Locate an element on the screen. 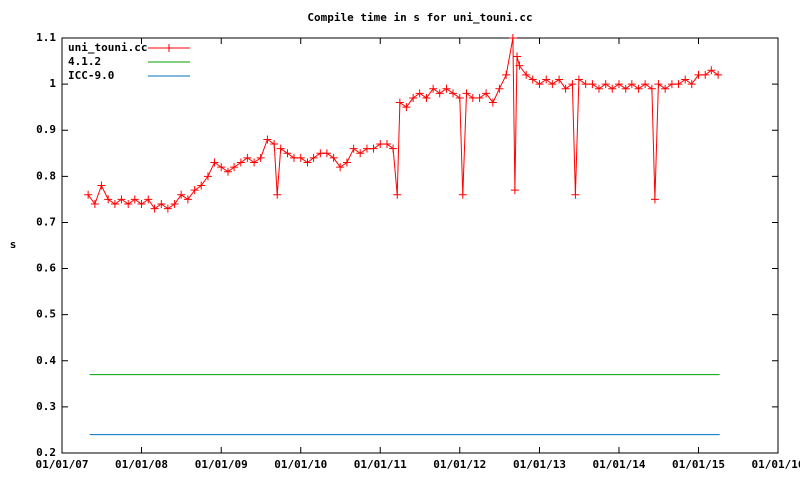 The height and width of the screenshot is (480, 800). legend-label: ICC-9.0 is located at coordinates (91, 75).